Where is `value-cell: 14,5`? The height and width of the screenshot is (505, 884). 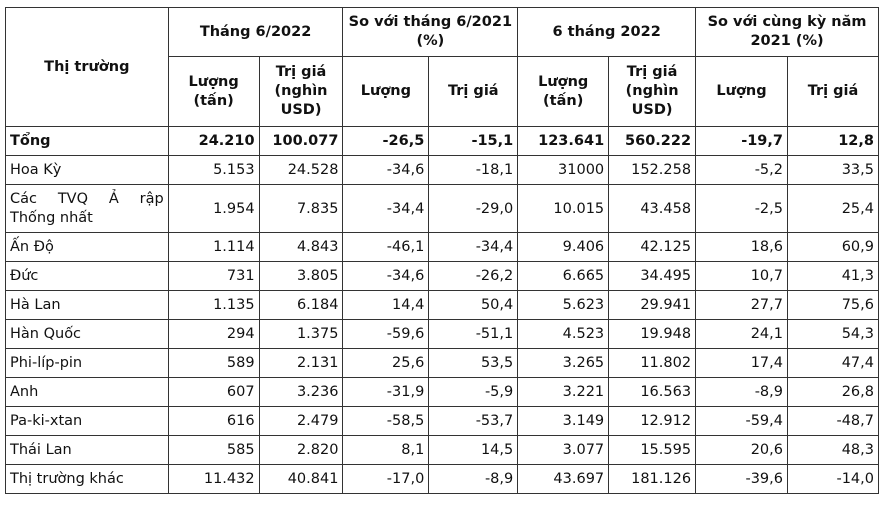
value-cell: 14,5 is located at coordinates (473, 450).